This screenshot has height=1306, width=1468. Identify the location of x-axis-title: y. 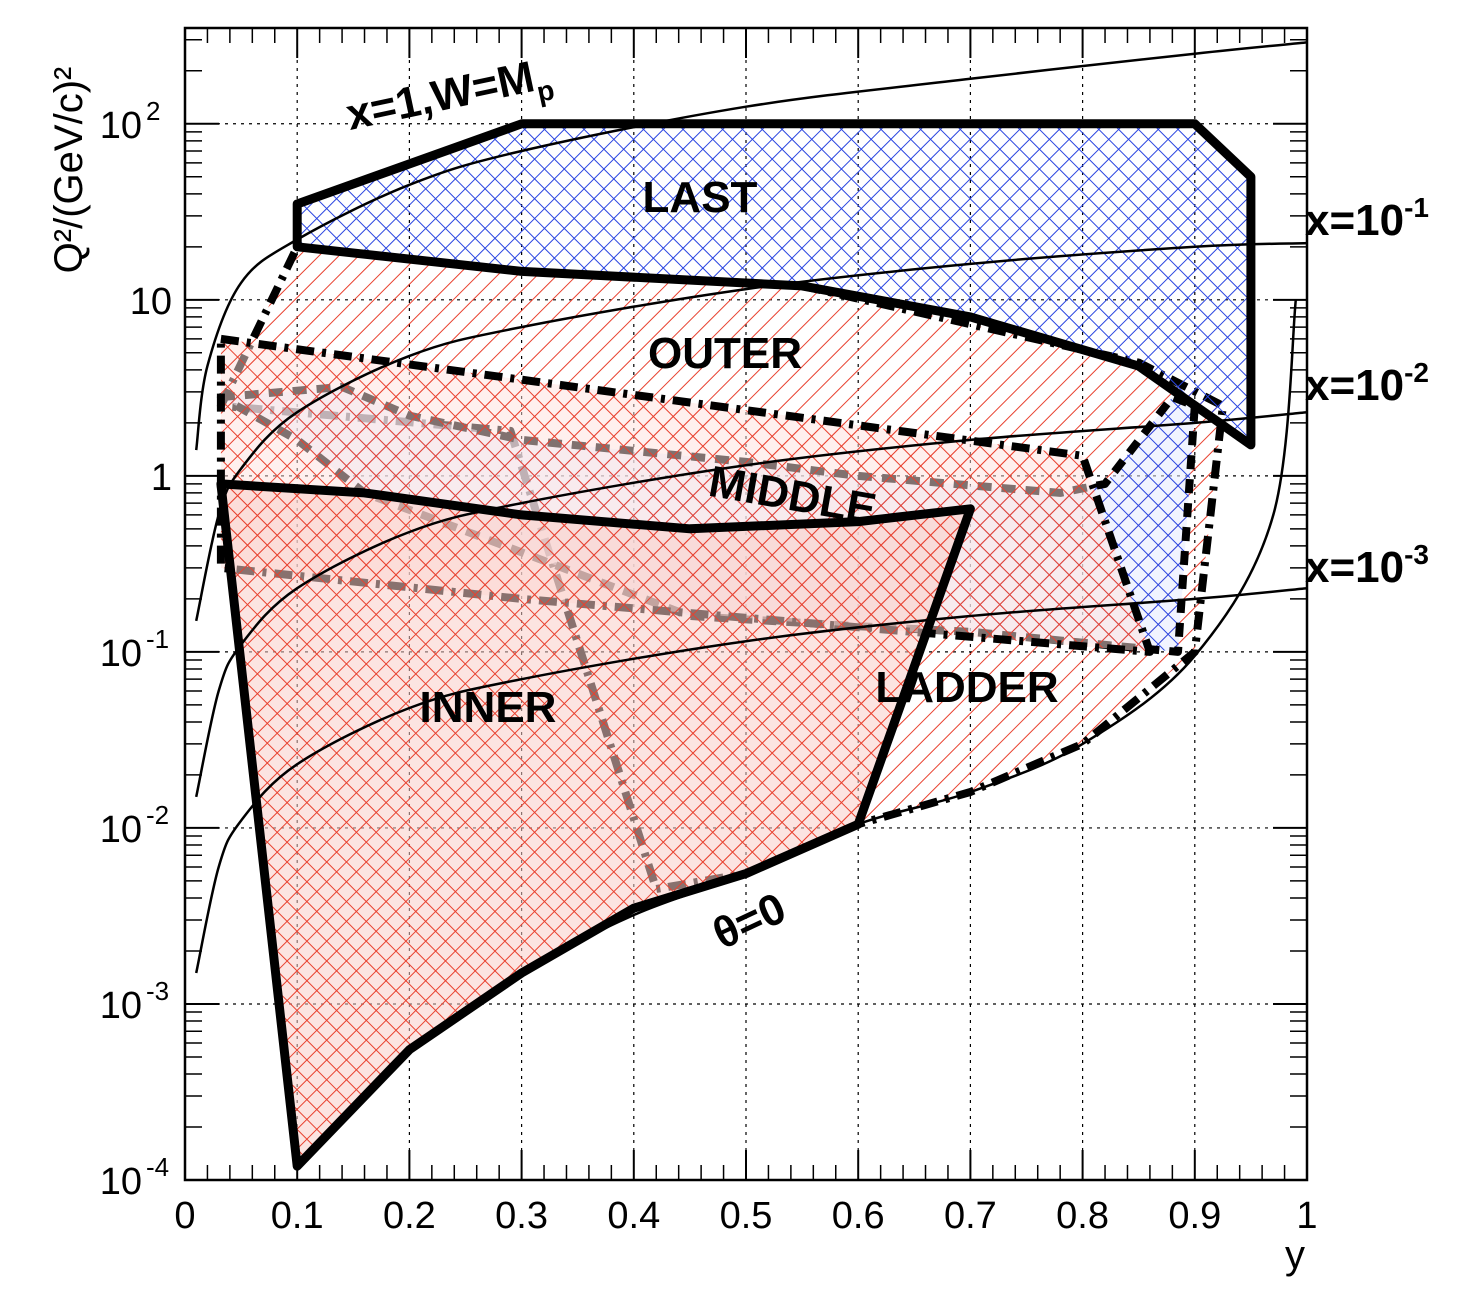
(1295, 1255).